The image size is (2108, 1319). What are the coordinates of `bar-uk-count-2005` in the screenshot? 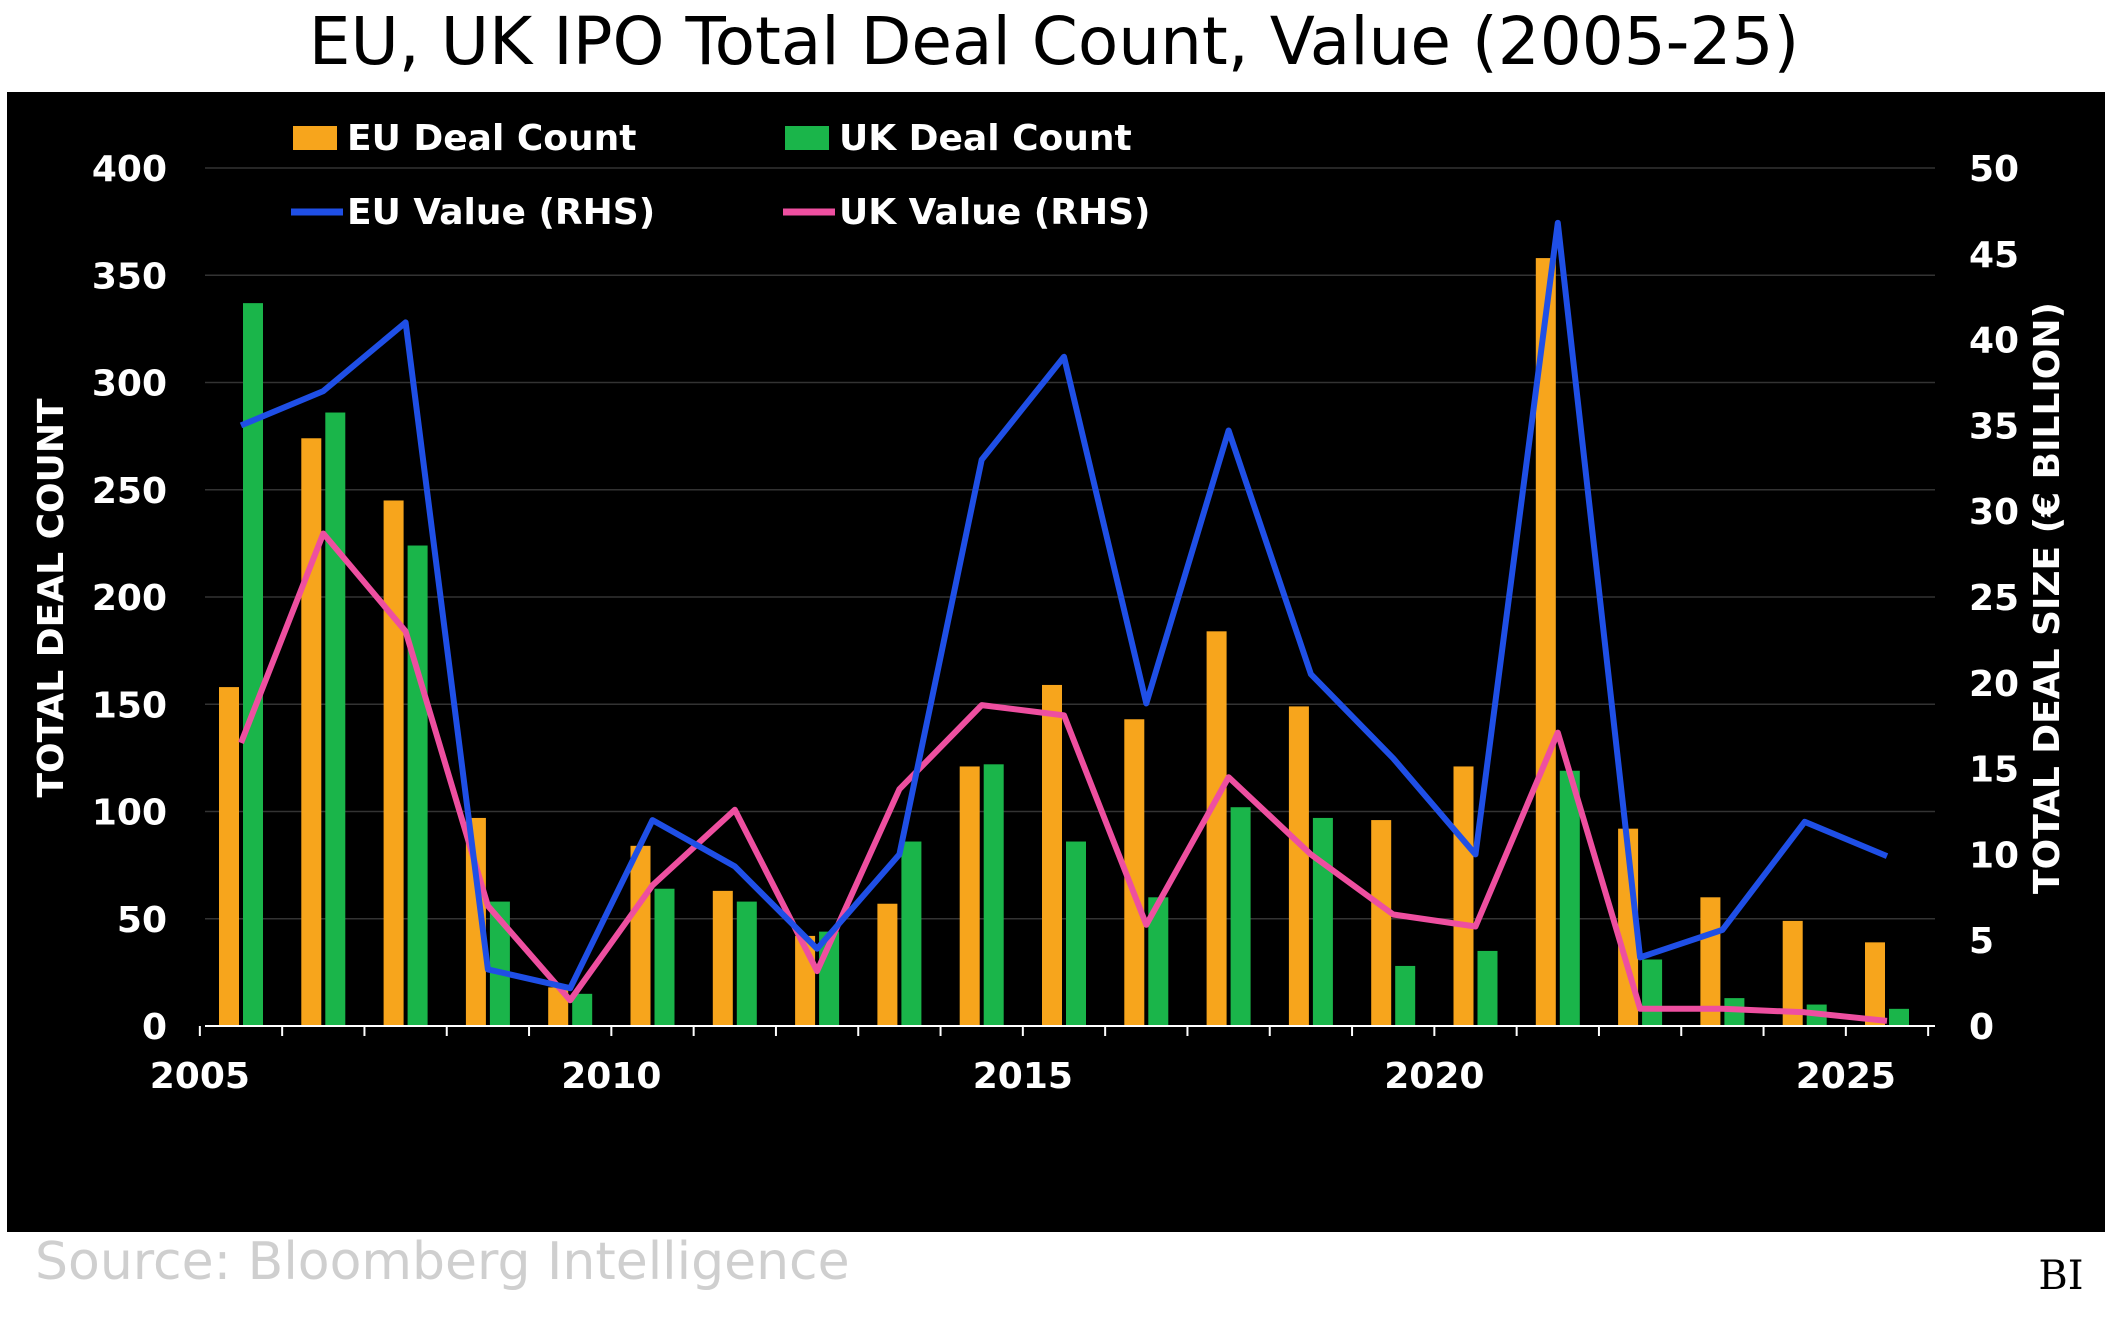 It's located at (253, 664).